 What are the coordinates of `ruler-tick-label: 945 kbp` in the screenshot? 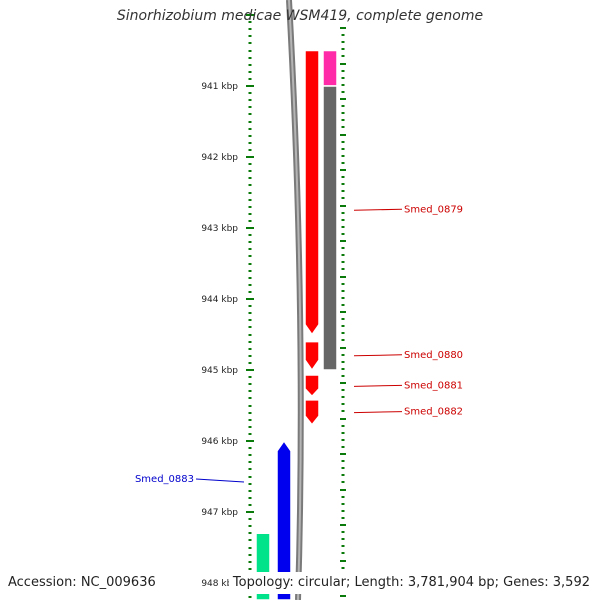 It's located at (219, 371).